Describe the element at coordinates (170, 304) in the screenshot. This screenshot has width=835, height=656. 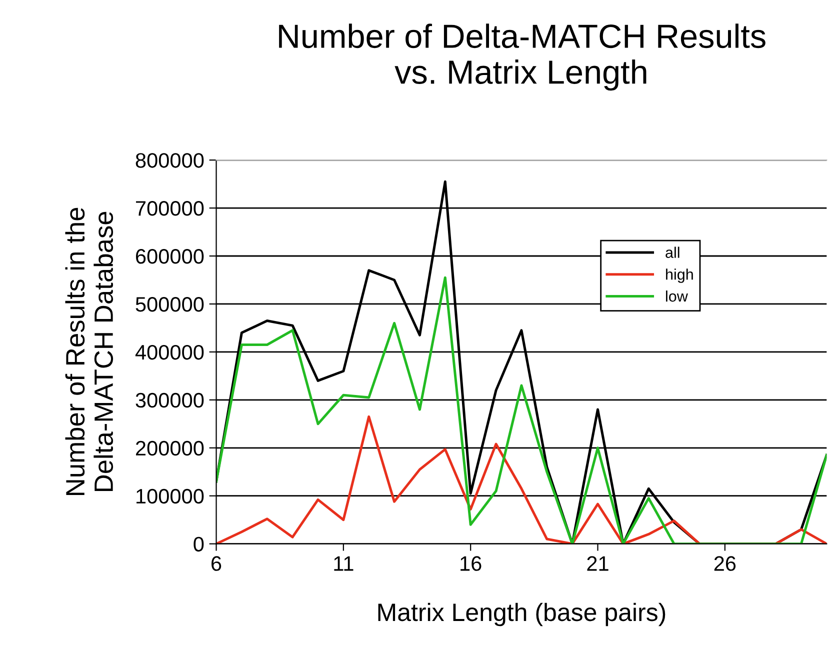
I see `y-tick-label: 500000` at that location.